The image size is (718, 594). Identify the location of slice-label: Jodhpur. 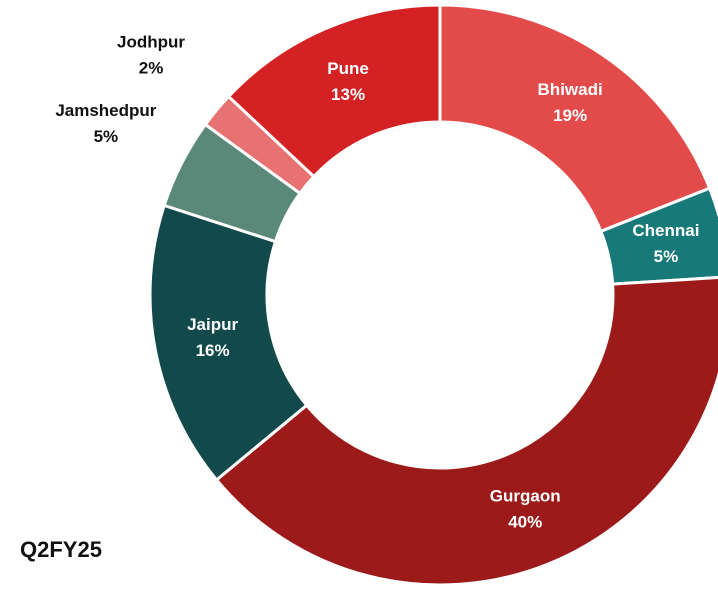
(151, 41).